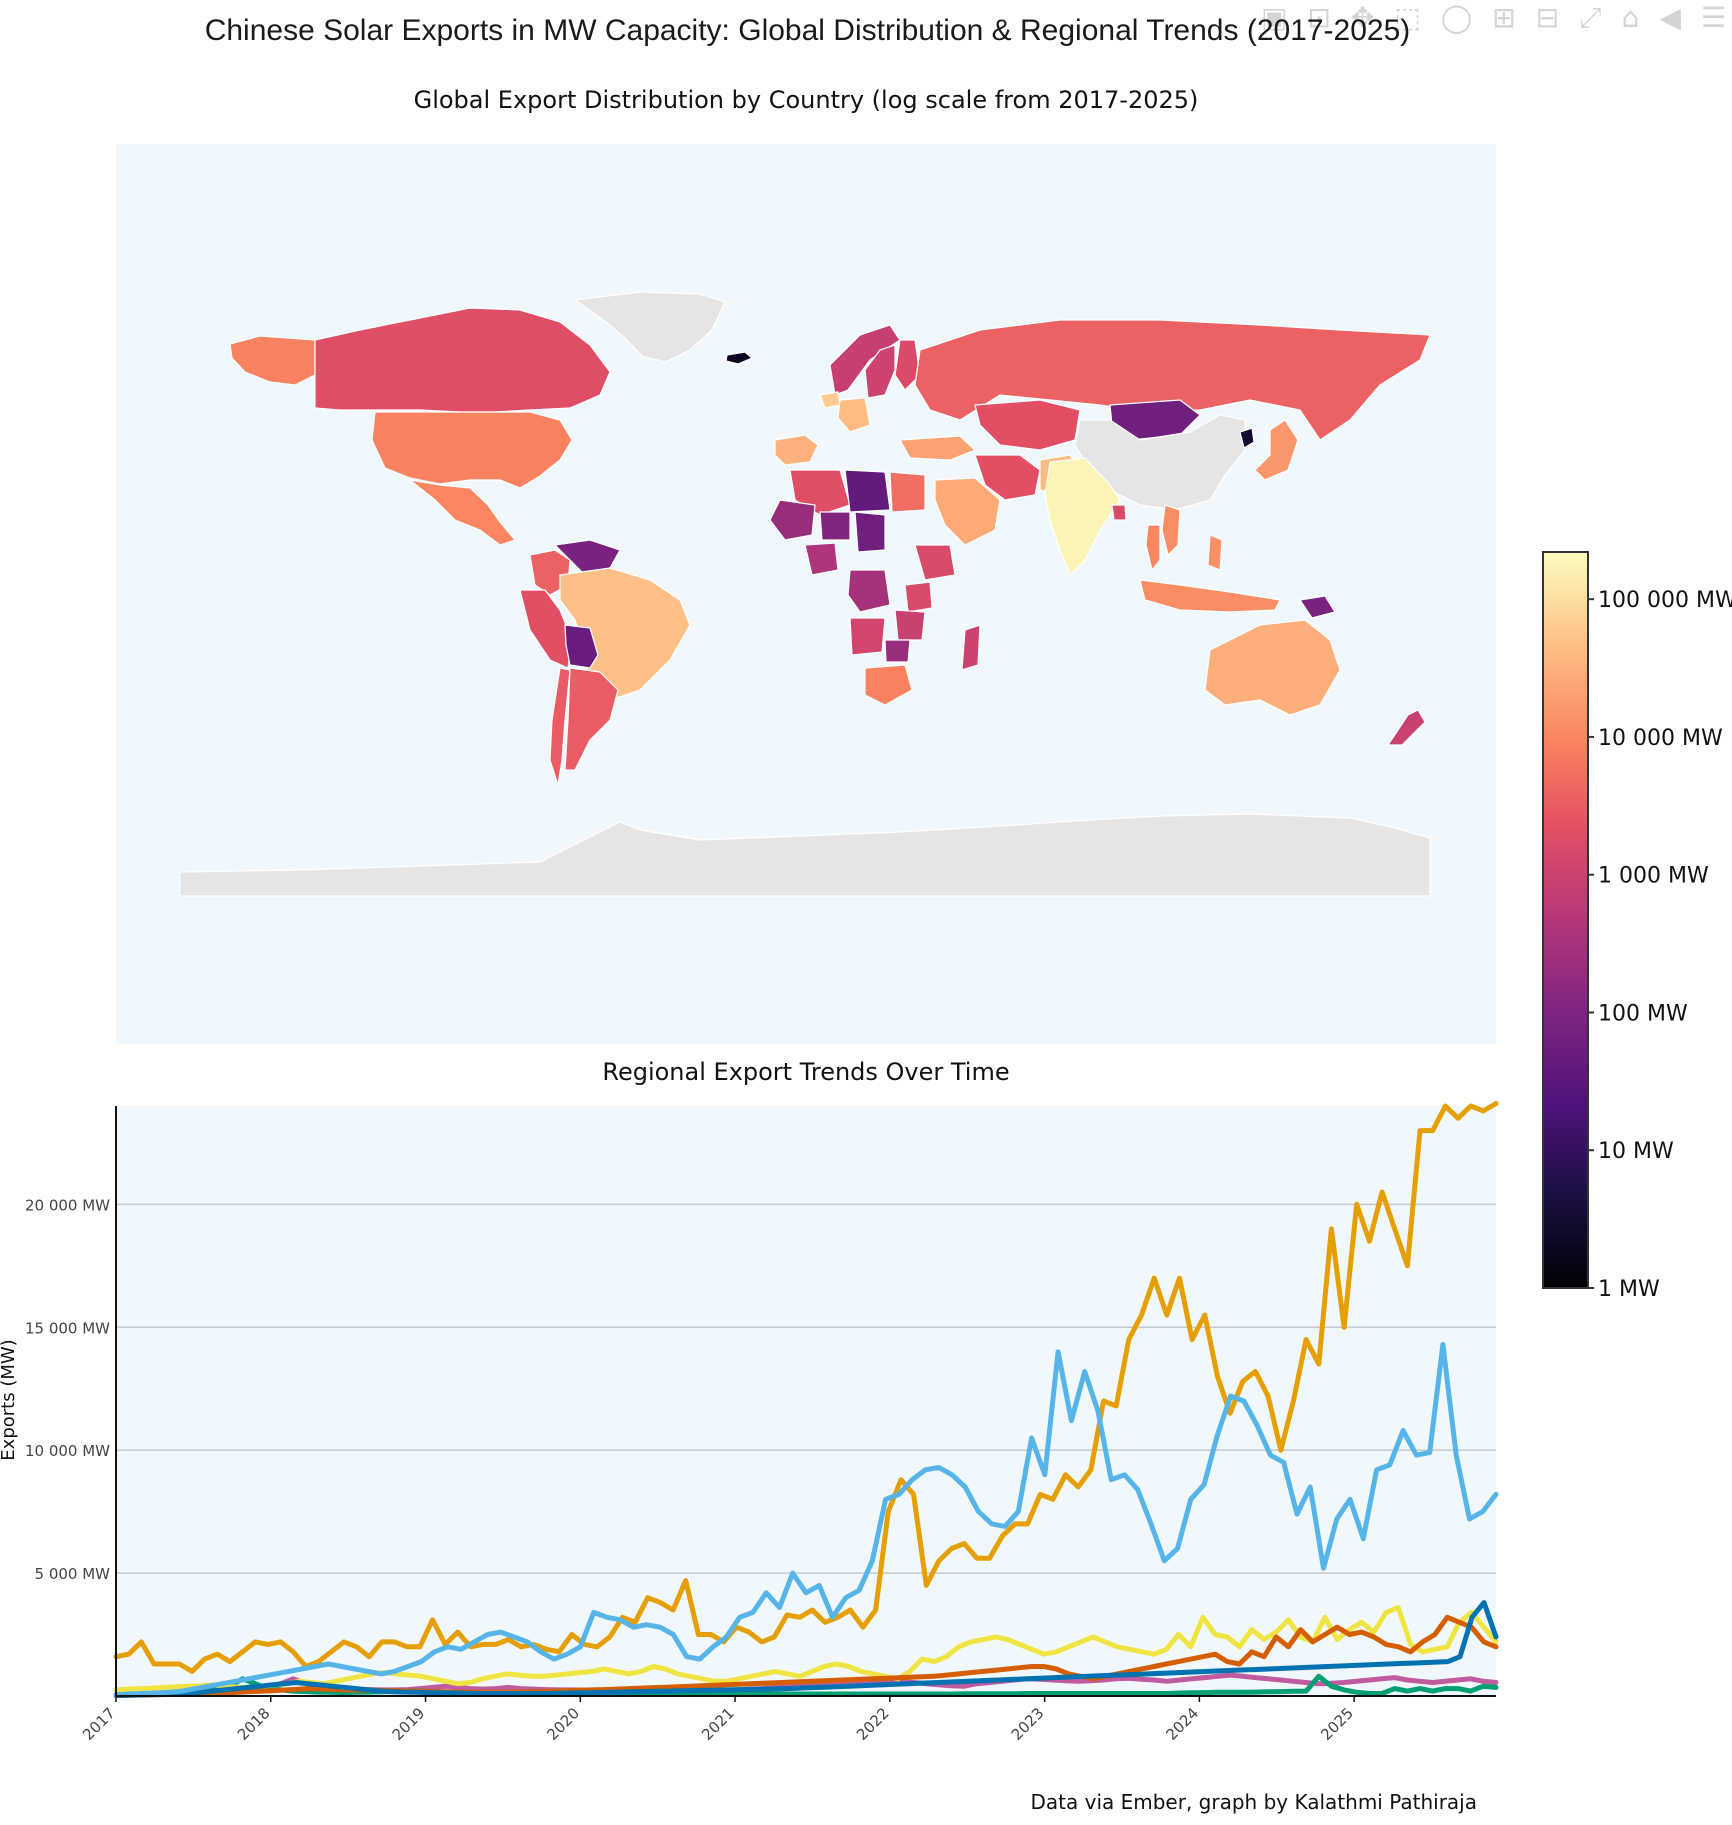 This screenshot has width=1732, height=1825. Describe the element at coordinates (581, 646) in the screenshot. I see `country-bolivia` at that location.